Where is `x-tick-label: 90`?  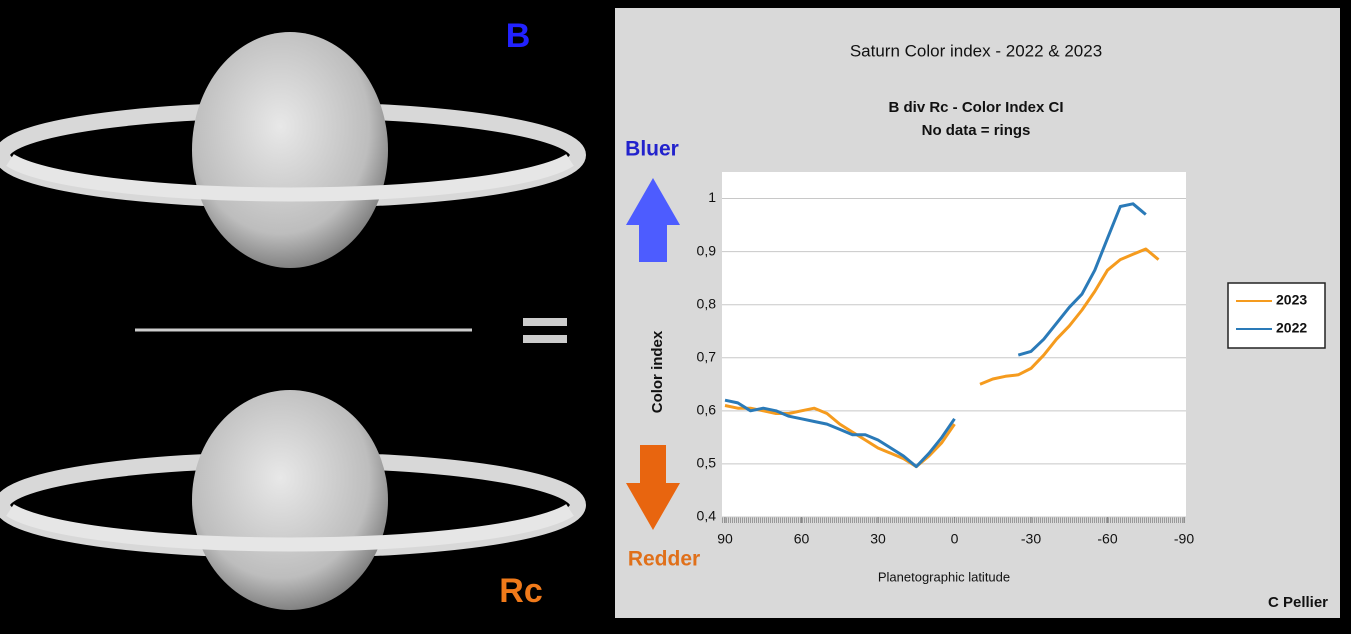
x-tick-label: 90 is located at coordinates (725, 539).